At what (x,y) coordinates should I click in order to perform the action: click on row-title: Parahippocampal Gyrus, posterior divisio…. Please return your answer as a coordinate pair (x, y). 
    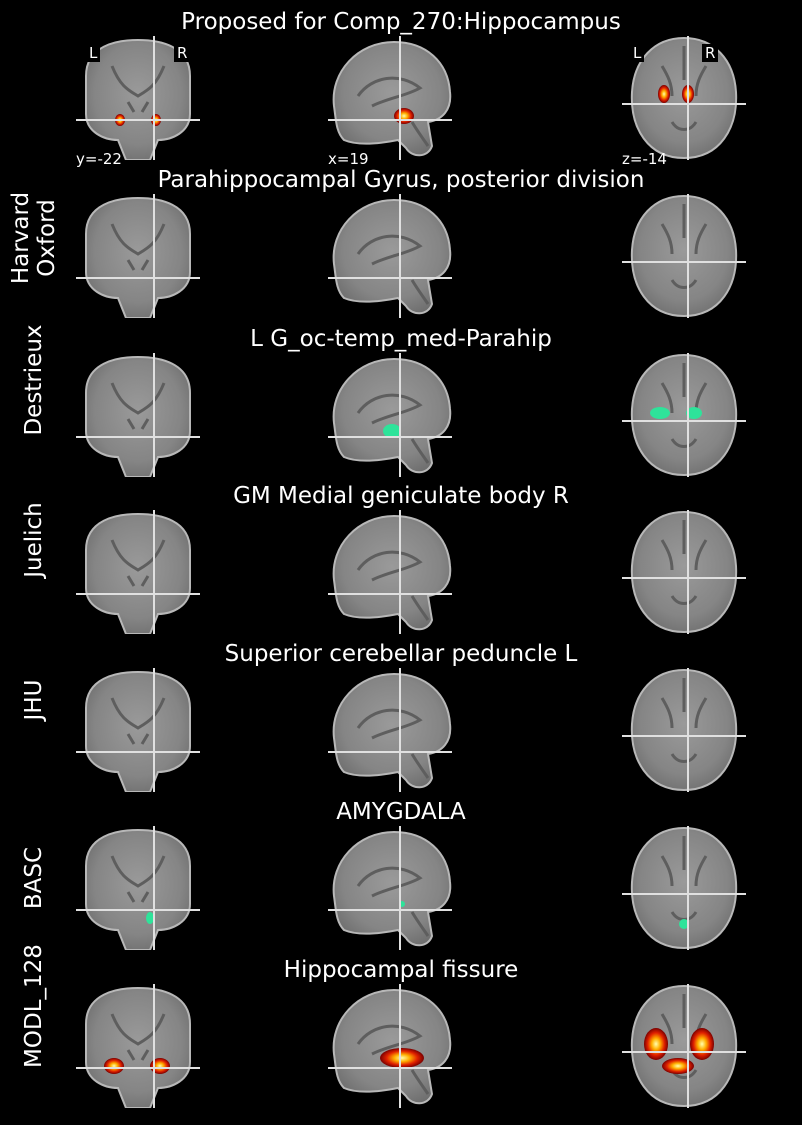
    Looking at the image, I should click on (401, 180).